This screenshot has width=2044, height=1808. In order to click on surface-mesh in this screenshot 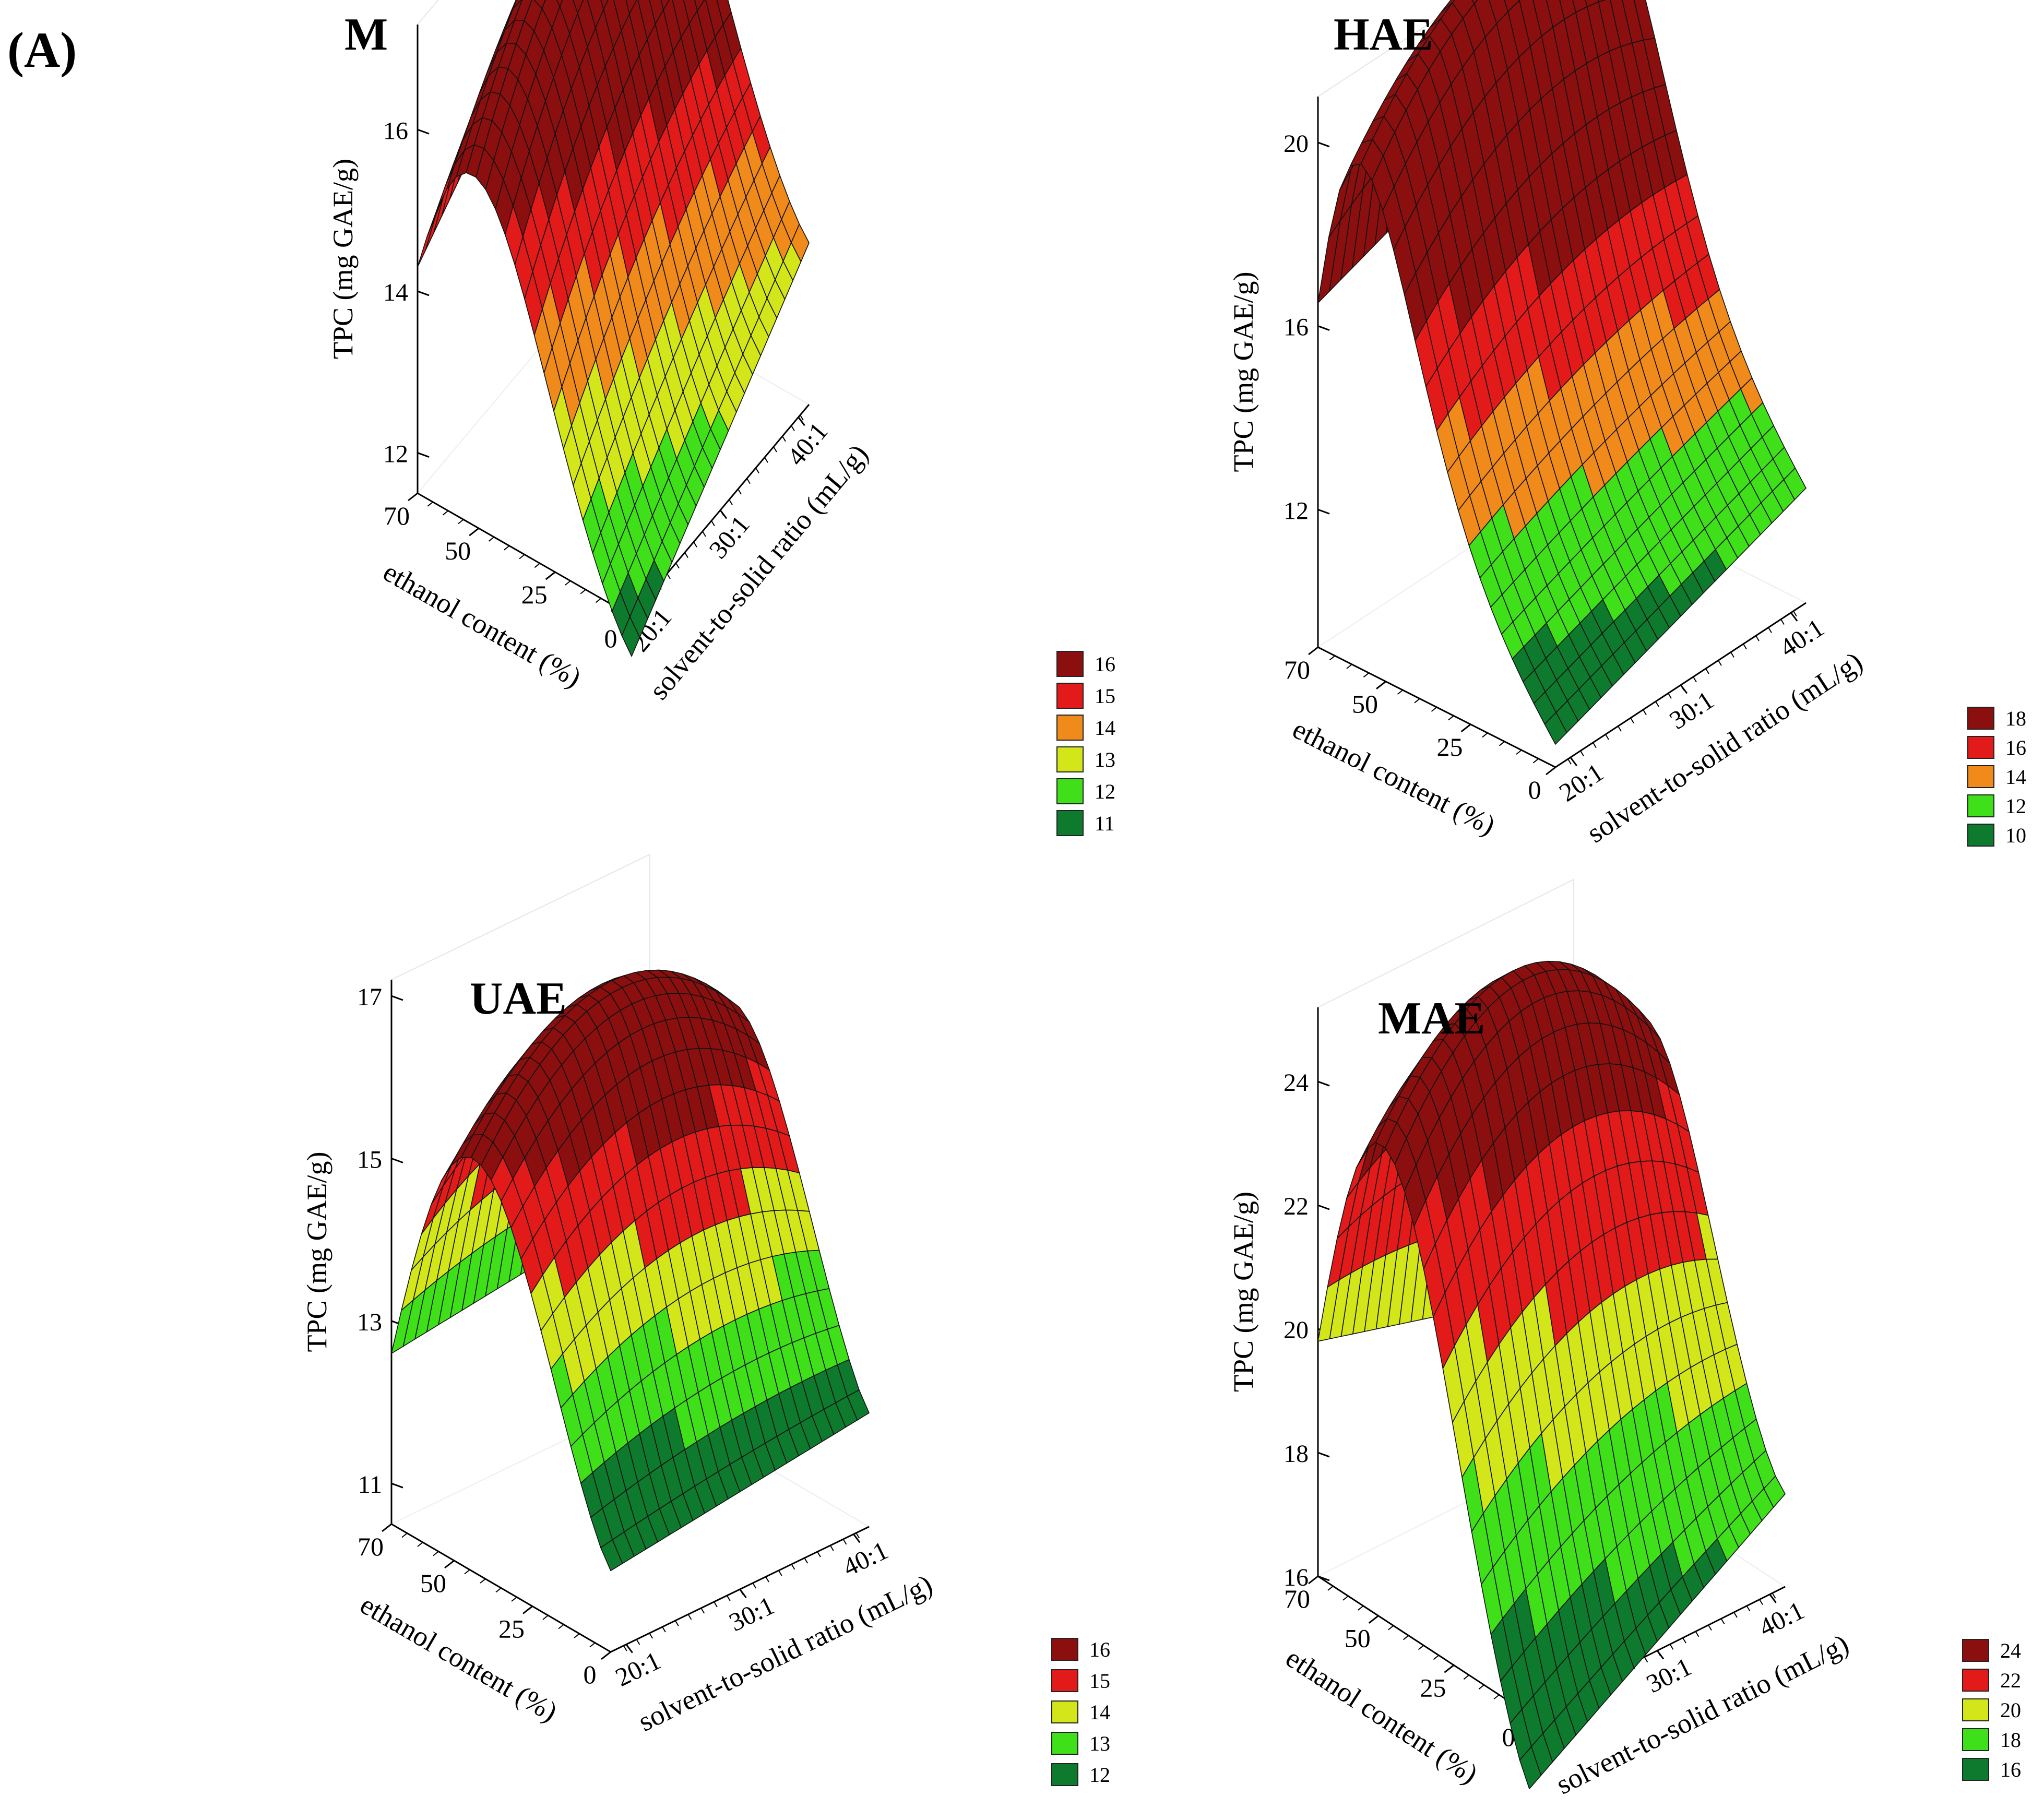, I will do `click(1562, 372)`.